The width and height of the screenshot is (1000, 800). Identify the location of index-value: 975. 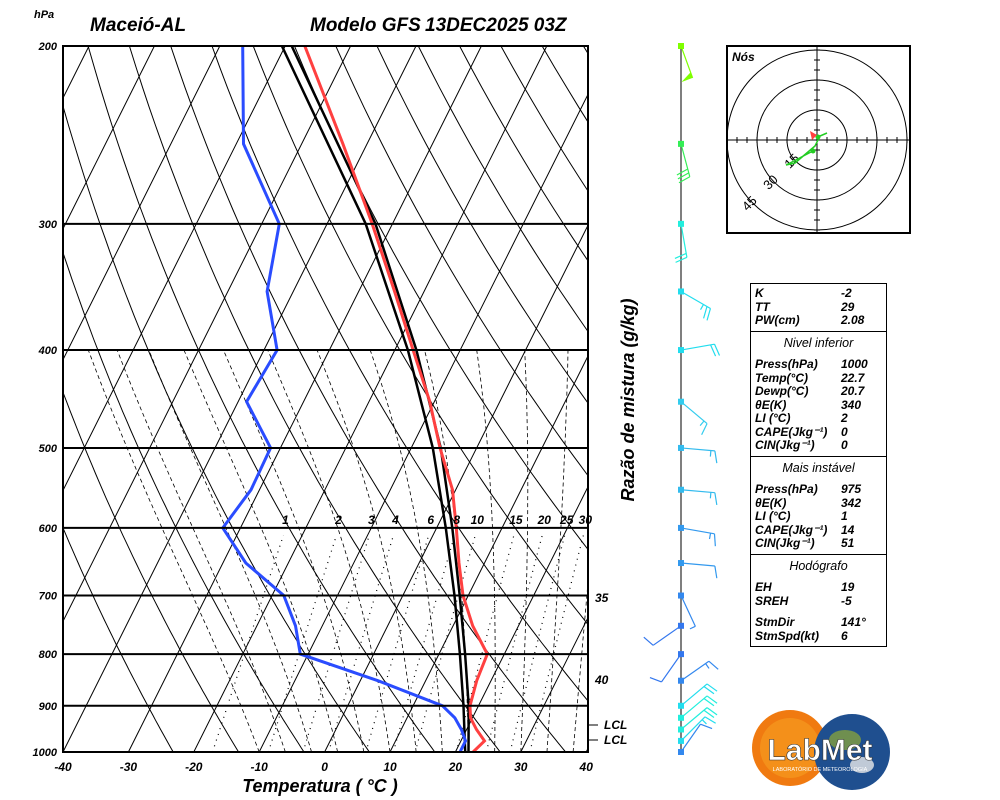
(851, 489).